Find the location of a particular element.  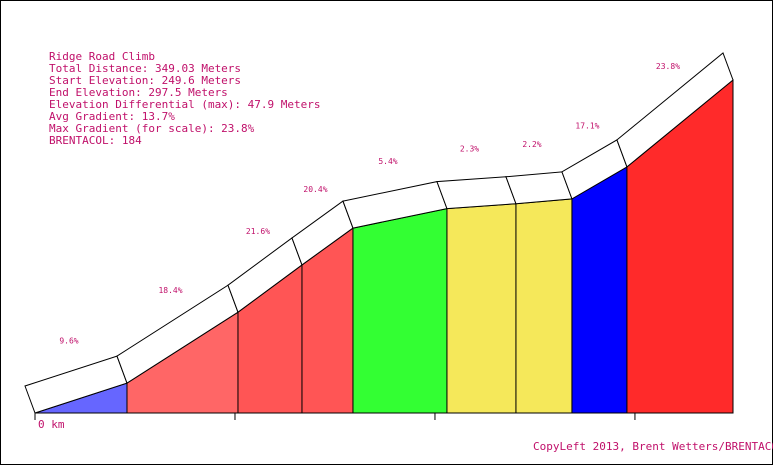

gradient-label: 2.2% is located at coordinates (531, 144).